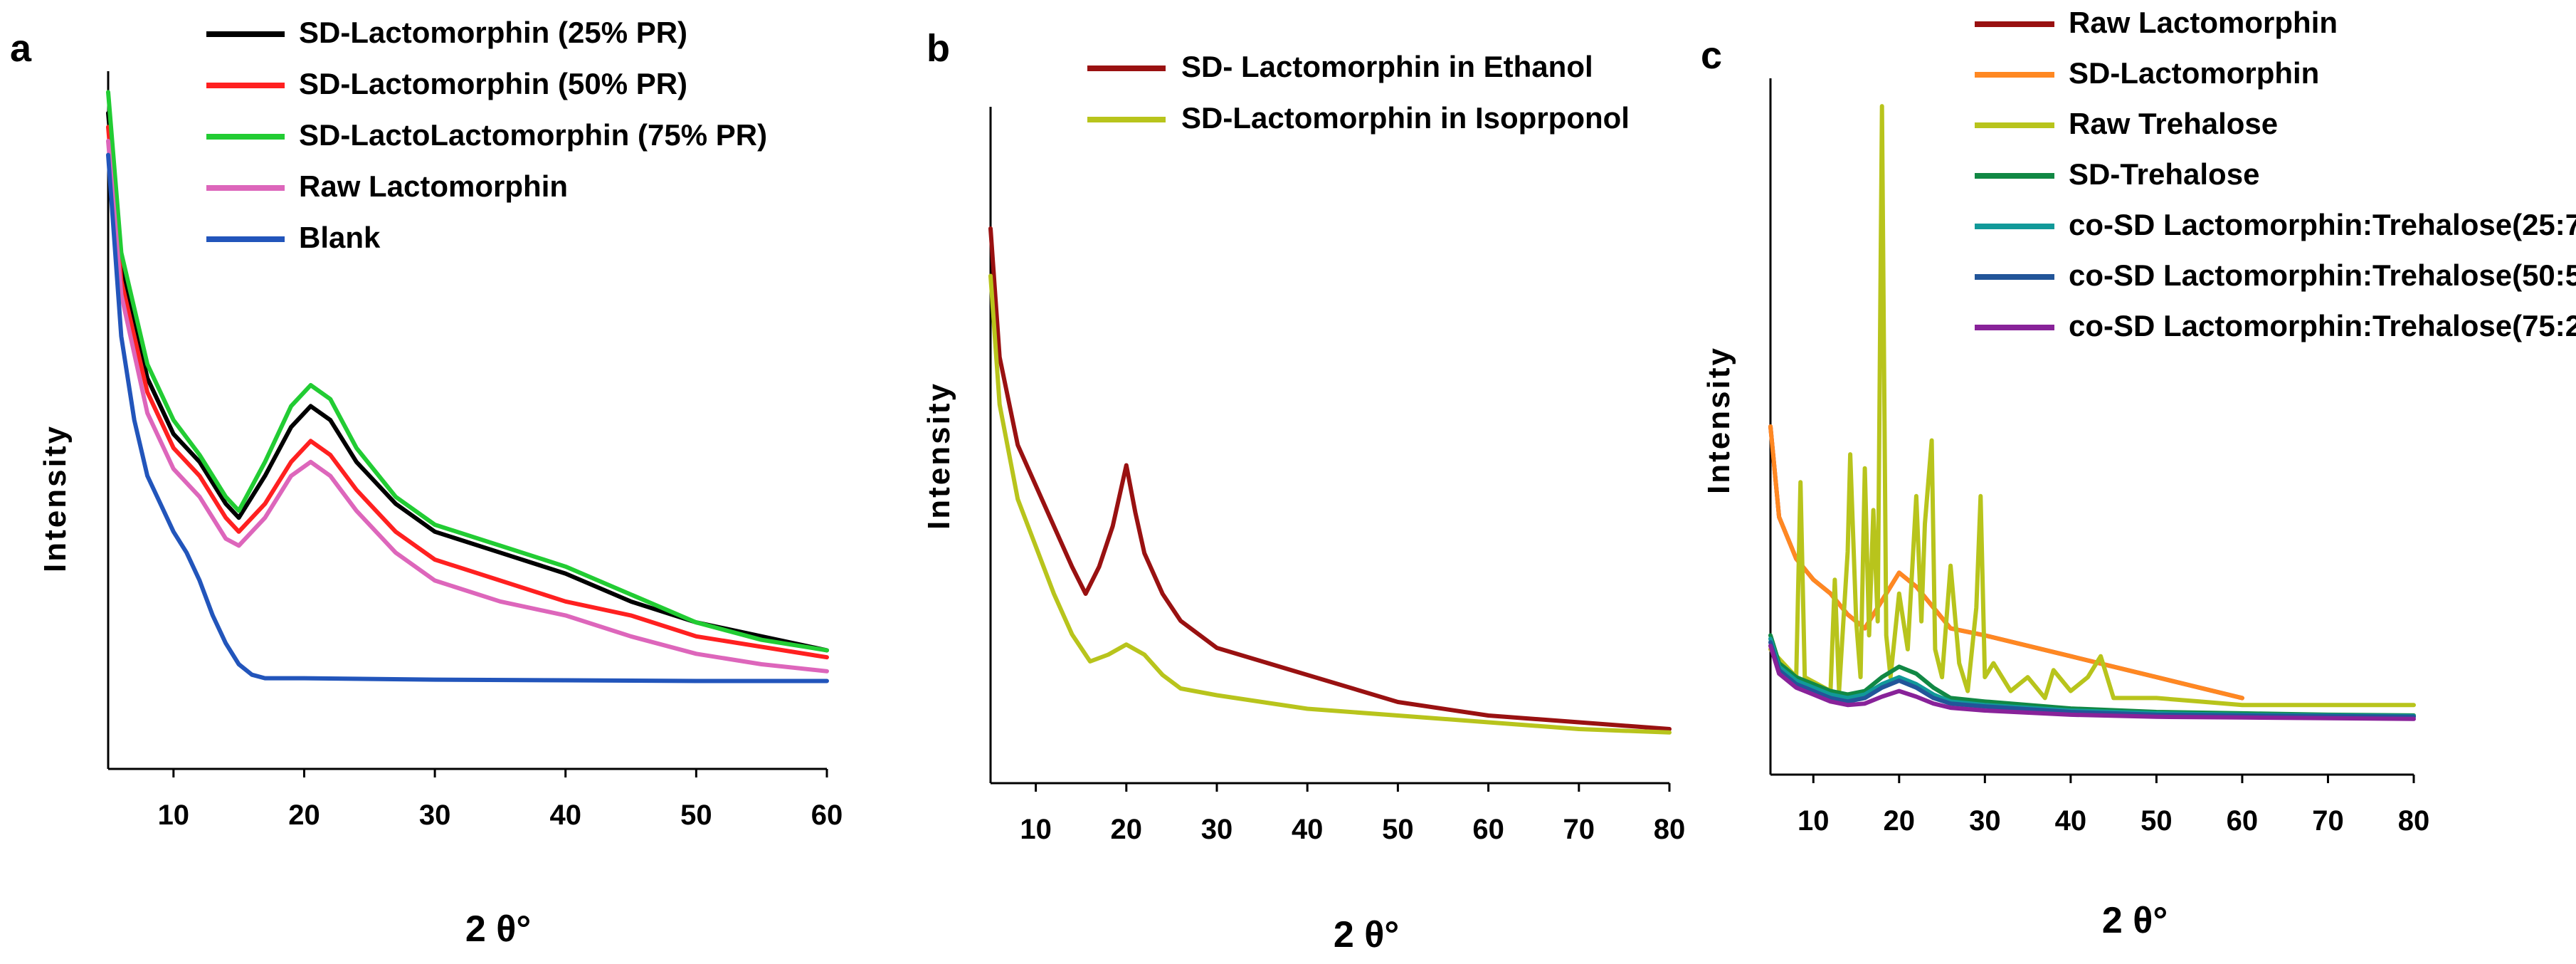 The height and width of the screenshot is (964, 2576). What do you see at coordinates (435, 815) in the screenshot?
I see `panel-a-x-tick-label: 30` at bounding box center [435, 815].